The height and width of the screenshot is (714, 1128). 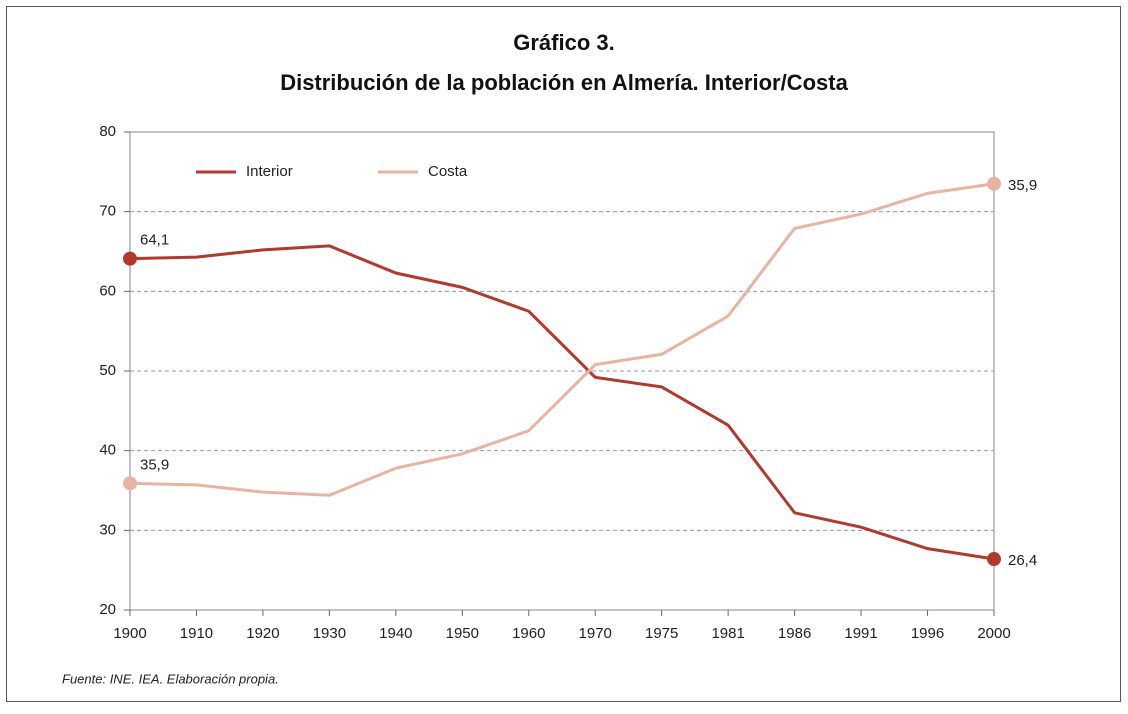 What do you see at coordinates (107, 211) in the screenshot?
I see `y-tick-label: 70` at bounding box center [107, 211].